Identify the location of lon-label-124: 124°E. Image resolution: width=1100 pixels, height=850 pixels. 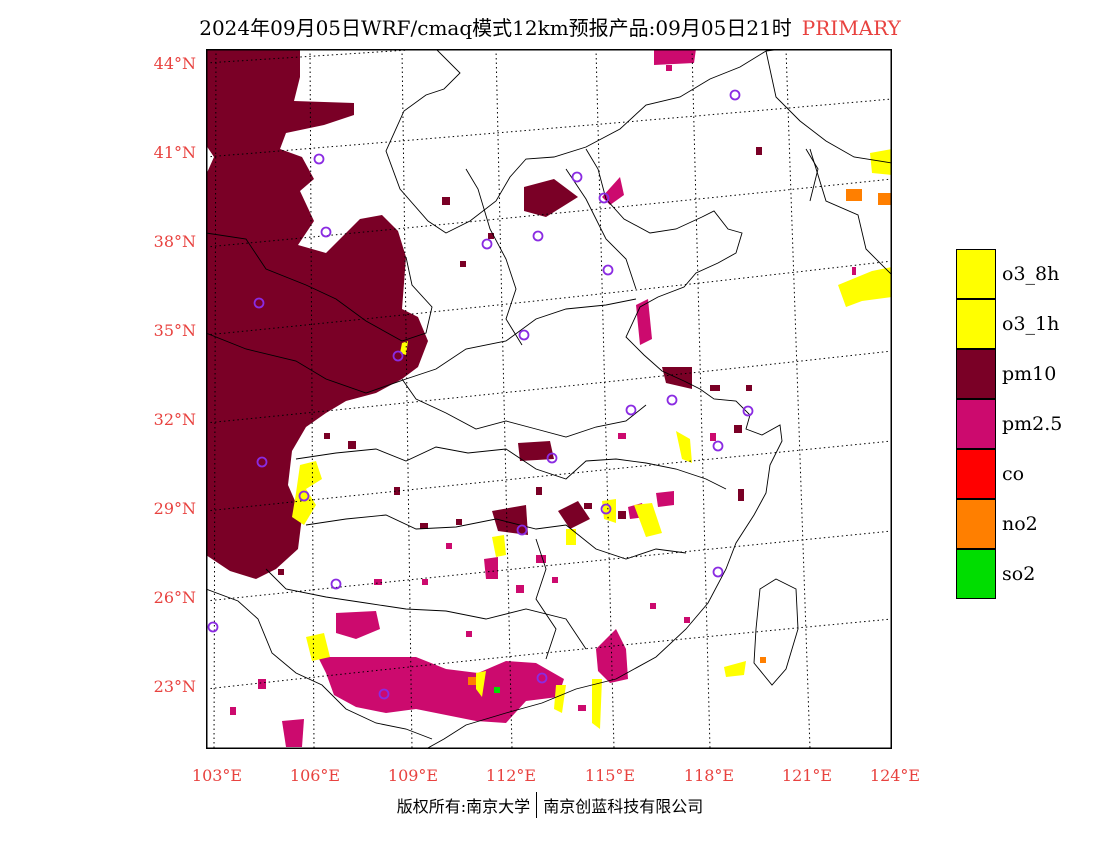
(895, 775).